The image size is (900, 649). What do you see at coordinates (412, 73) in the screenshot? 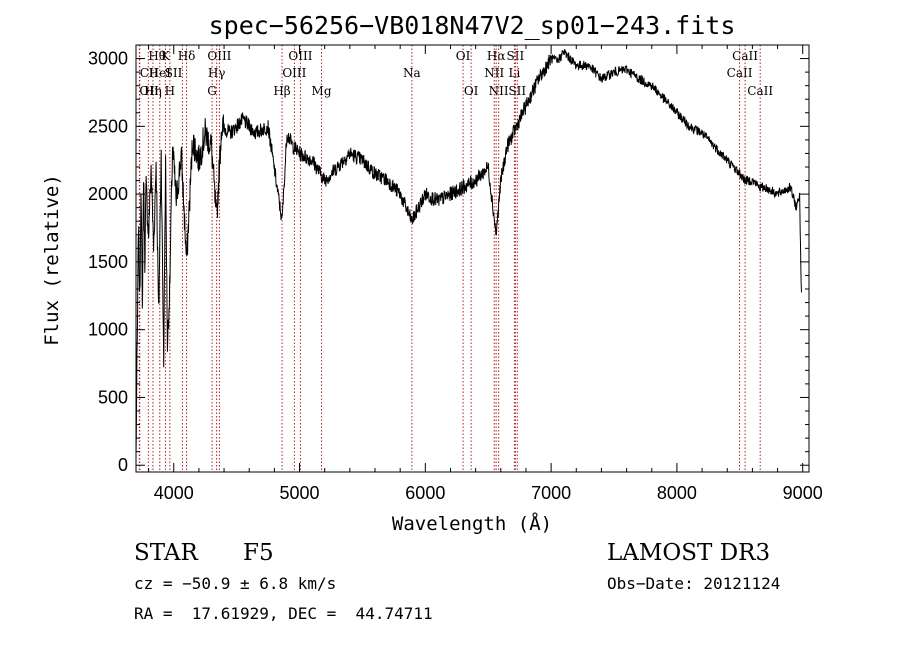
I see `line-marker-label: Na` at bounding box center [412, 73].